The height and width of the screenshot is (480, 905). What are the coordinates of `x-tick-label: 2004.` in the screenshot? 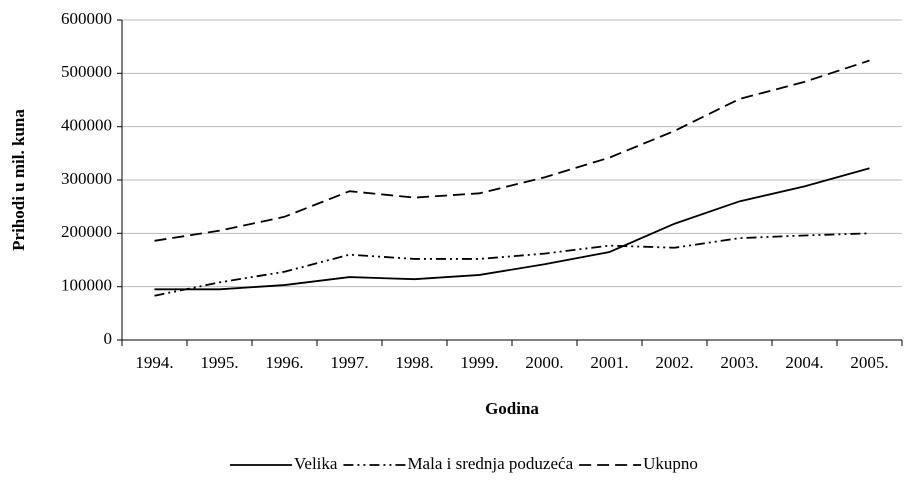 It's located at (804, 362).